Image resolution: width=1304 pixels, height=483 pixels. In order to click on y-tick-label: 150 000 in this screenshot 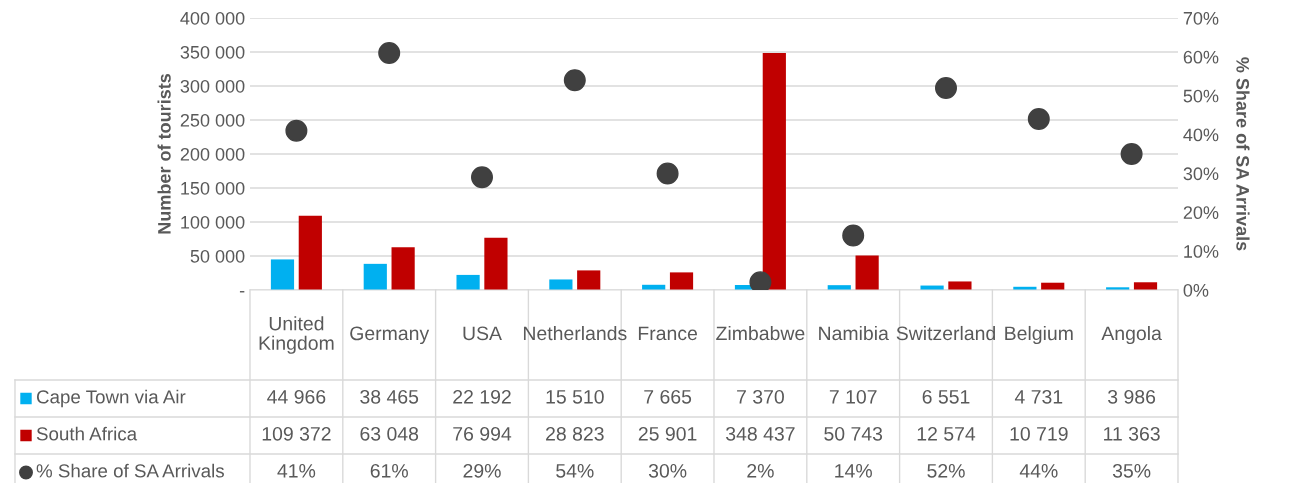, I will do `click(213, 188)`.